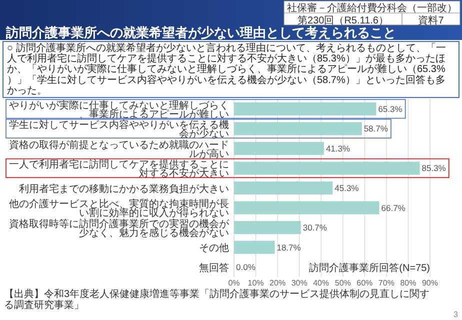 The width and height of the screenshot is (462, 320). I want to click on text: 社保審－介護給付費分科会（一部改）, so click(372, 8).